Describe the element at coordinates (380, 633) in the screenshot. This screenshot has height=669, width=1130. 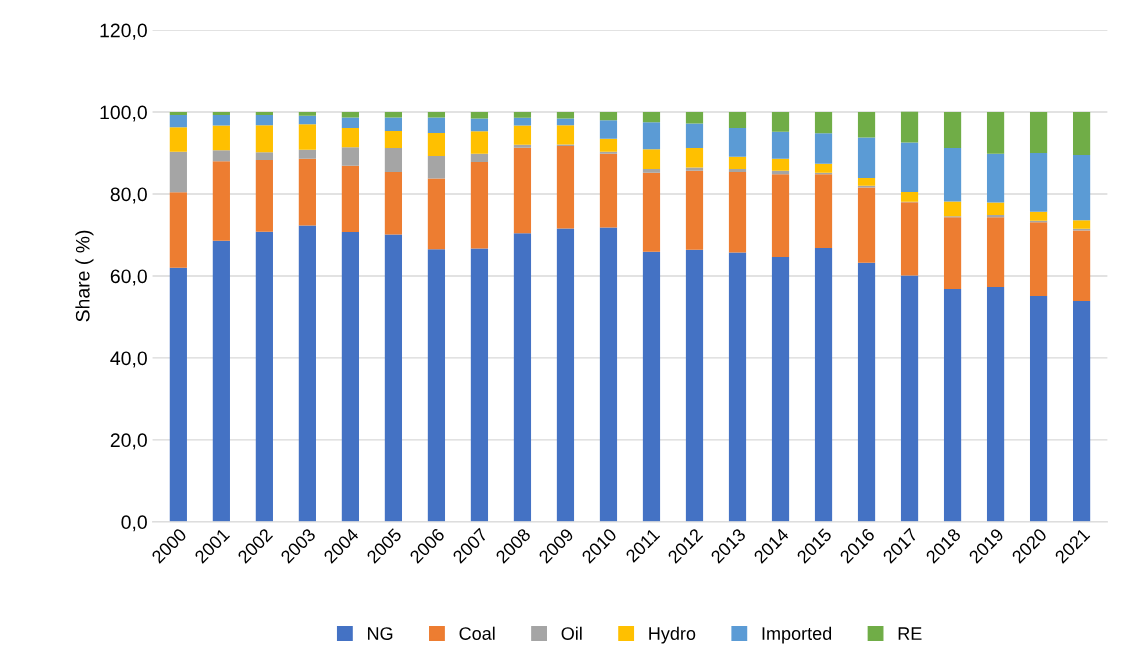
I see `legend-label: NG` at that location.